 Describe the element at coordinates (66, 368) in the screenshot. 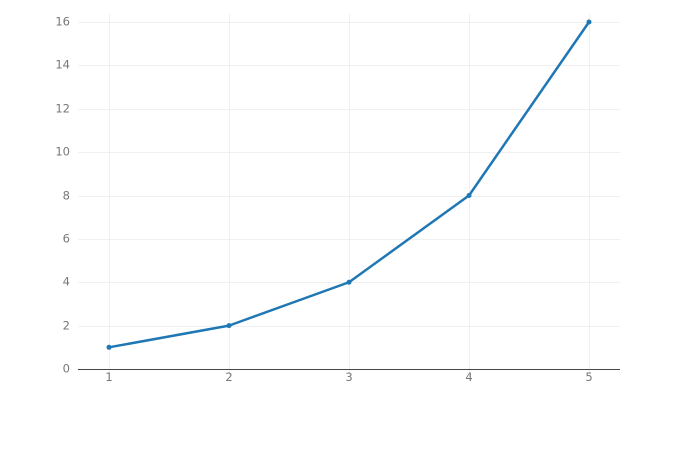

I see `y-tick-label: 0` at that location.